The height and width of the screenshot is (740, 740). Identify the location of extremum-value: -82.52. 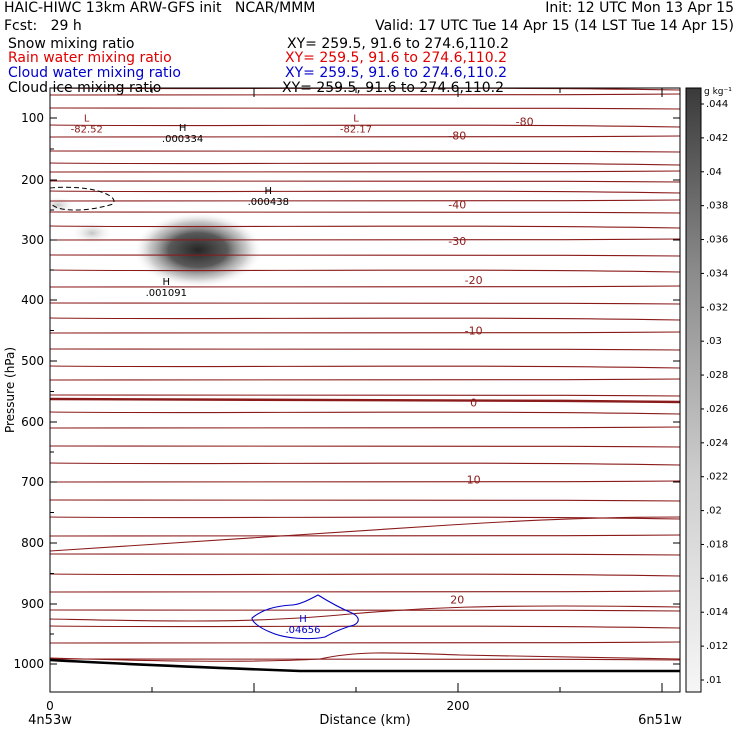
(87, 130).